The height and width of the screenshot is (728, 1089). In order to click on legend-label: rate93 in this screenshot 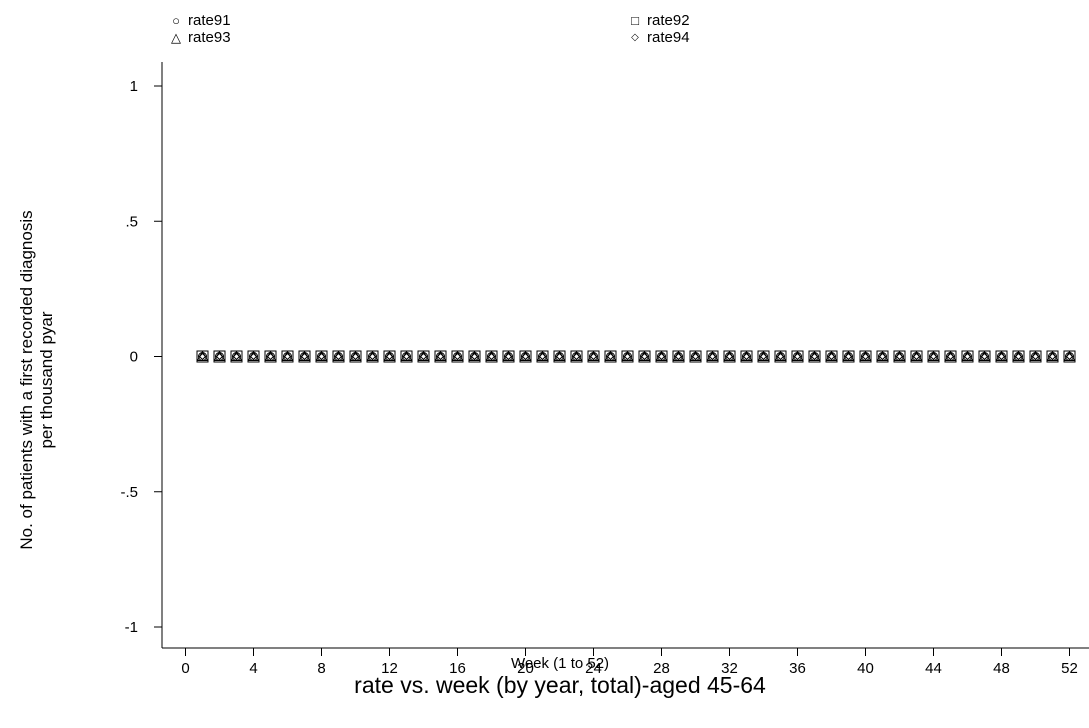, I will do `click(209, 37)`.